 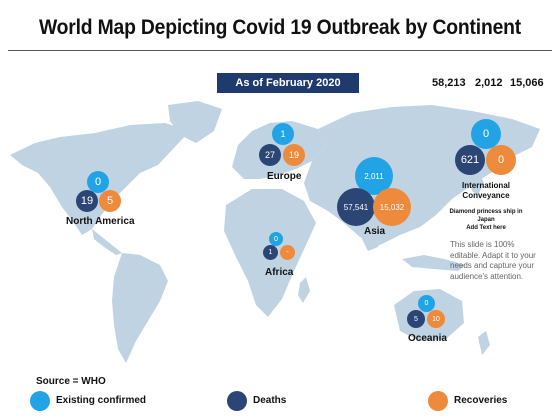 What do you see at coordinates (40, 401) in the screenshot?
I see `legend-confirmed-swatch` at bounding box center [40, 401].